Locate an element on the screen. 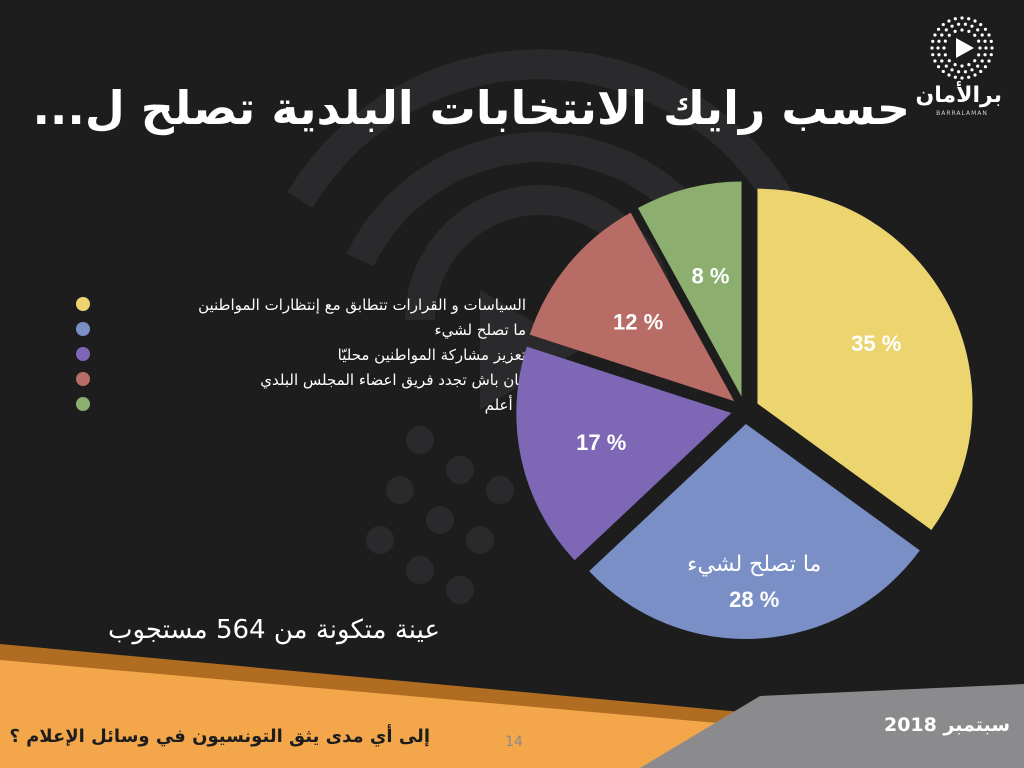 Image resolution: width=1024 pixels, height=768 pixels. legend-label: تعزيز مشاركة المواطنين محليّا is located at coordinates (431, 354).